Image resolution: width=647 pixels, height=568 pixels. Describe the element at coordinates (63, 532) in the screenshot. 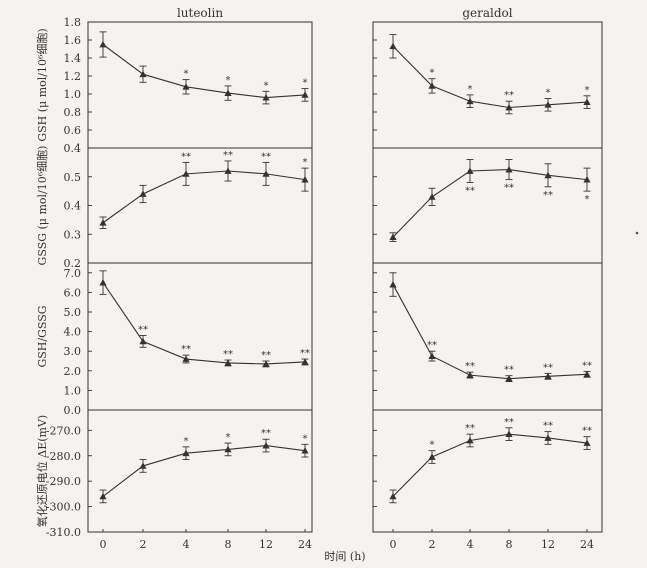

I see `y-tick-label: -310.0` at that location.